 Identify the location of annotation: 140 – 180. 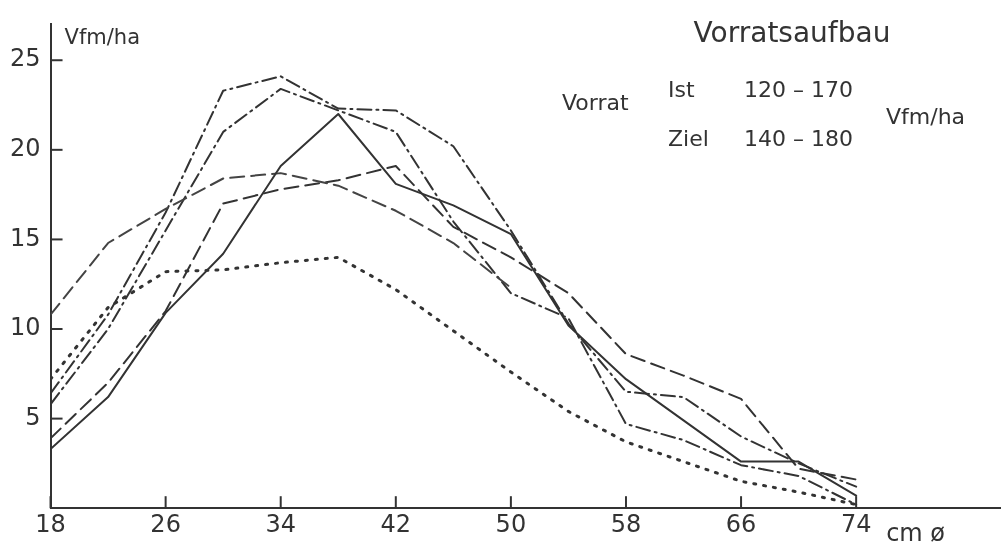
(798, 138).